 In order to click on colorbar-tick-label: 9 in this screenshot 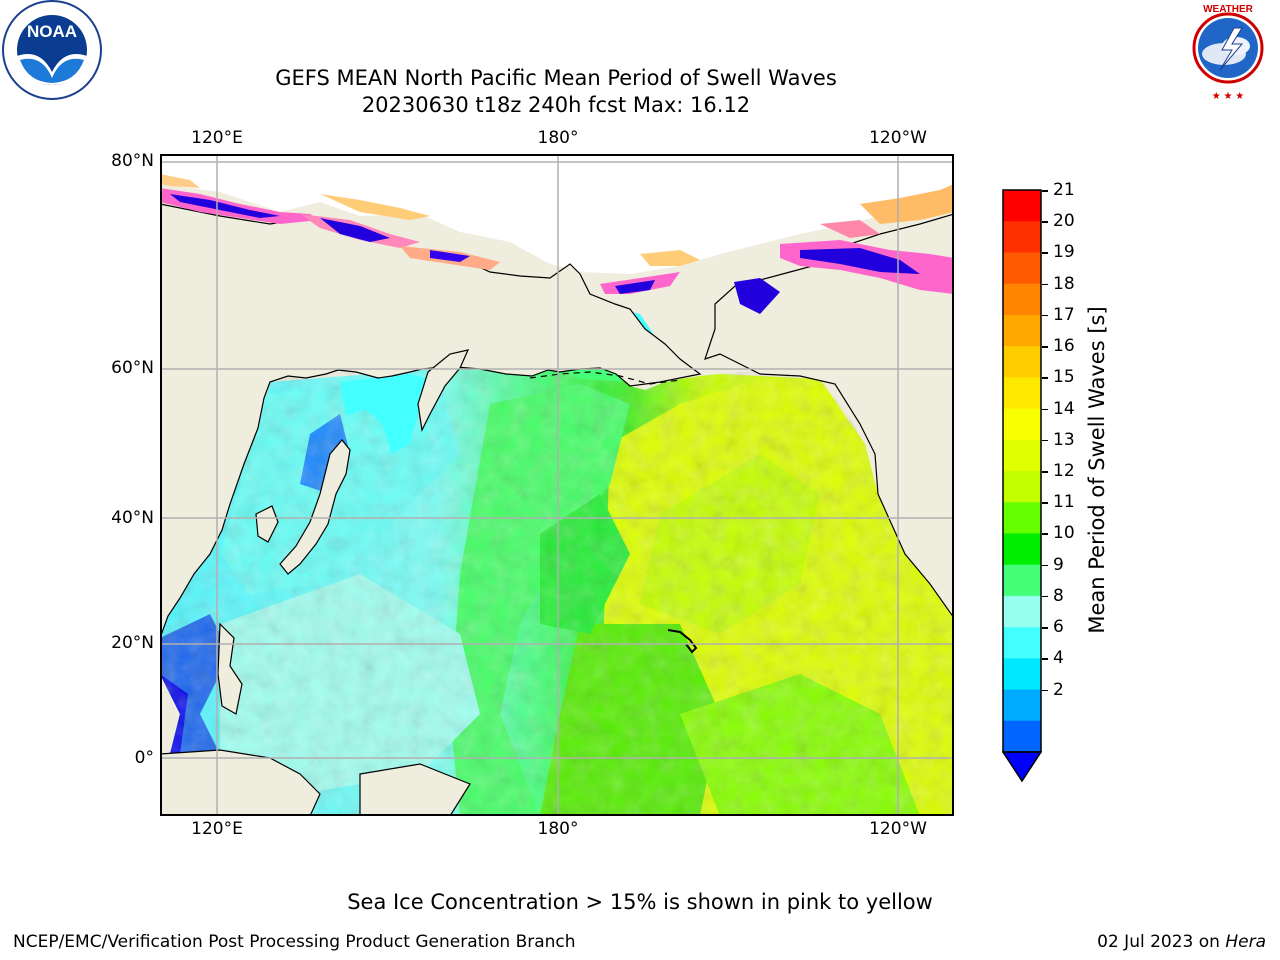, I will do `click(1058, 564)`.